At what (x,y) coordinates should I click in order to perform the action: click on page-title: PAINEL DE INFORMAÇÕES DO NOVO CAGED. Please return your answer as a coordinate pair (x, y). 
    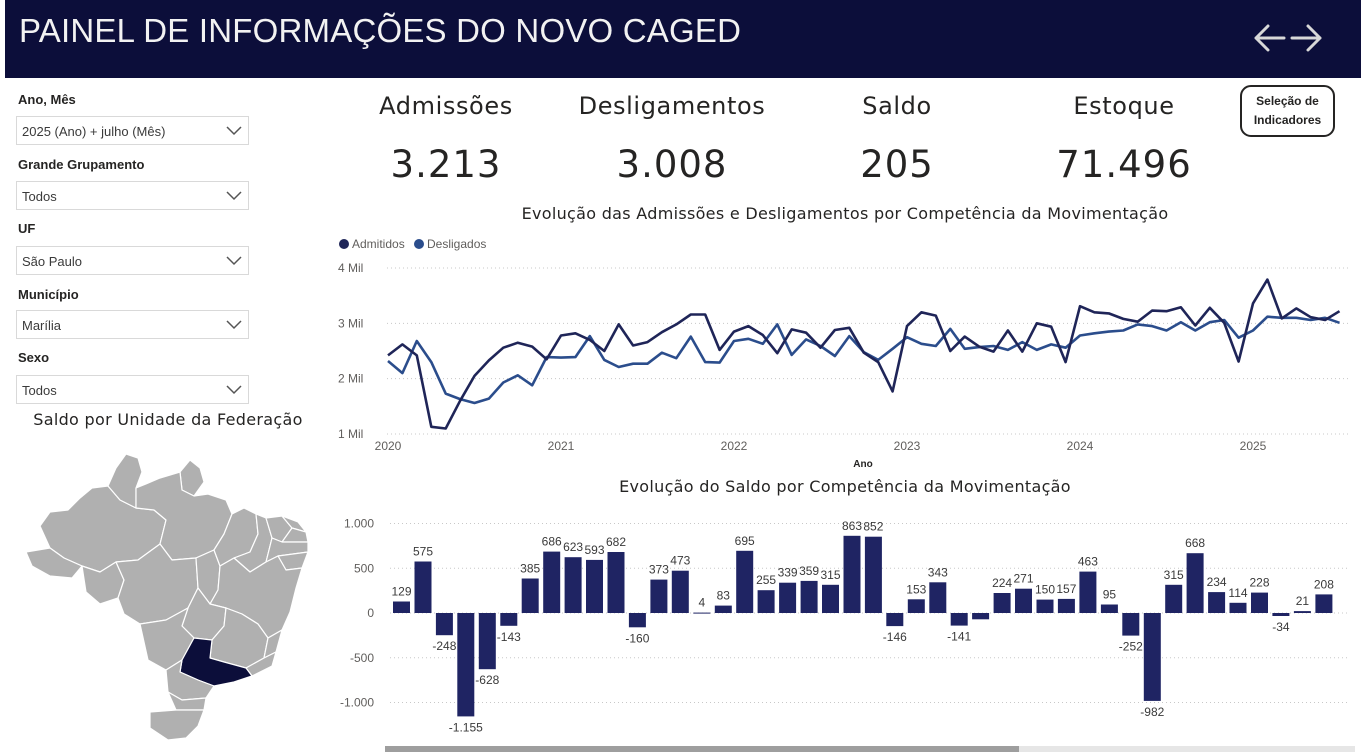
    Looking at the image, I should click on (380, 30).